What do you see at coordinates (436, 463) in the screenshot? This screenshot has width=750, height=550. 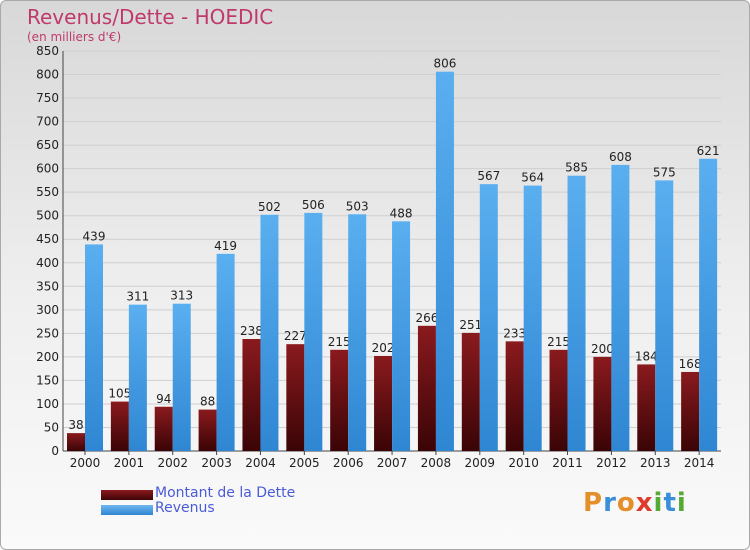 I see `x-tick-label: 2008` at bounding box center [436, 463].